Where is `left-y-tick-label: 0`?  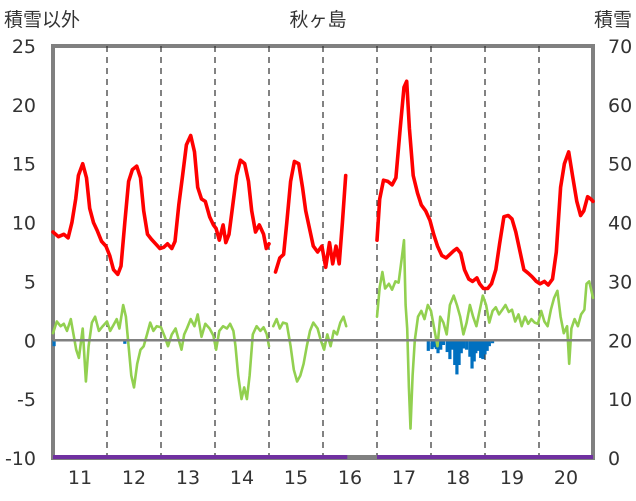
left-y-tick-label: 0 is located at coordinates (30, 341).